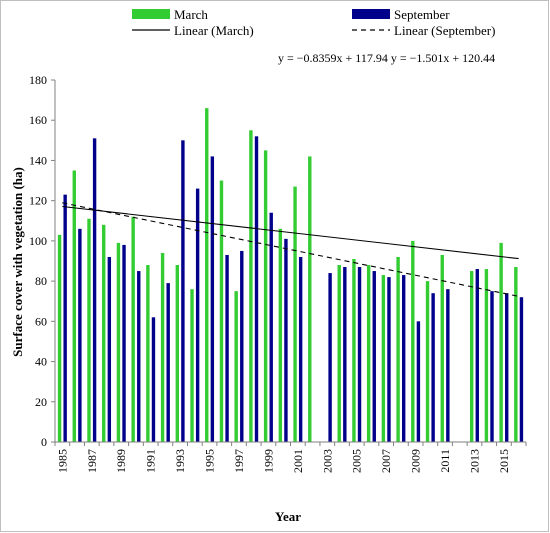 This screenshot has height=533, width=550. I want to click on bar-march-2010, so click(427, 361).